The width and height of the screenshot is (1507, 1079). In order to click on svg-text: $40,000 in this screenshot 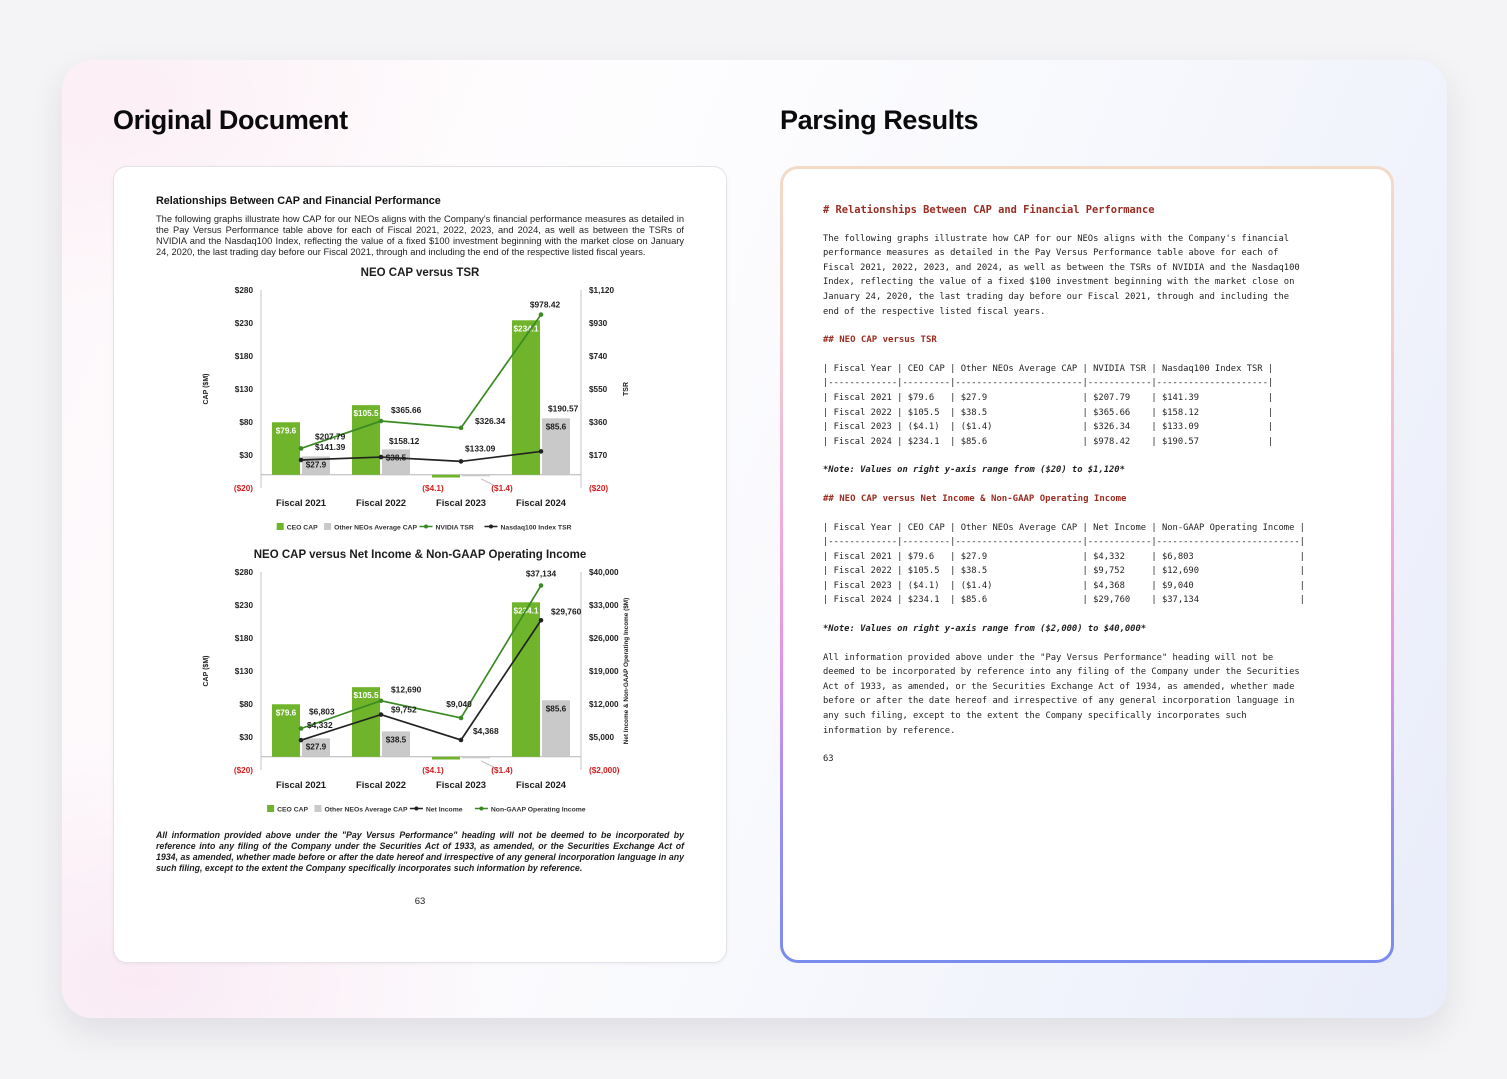, I will do `click(604, 572)`.